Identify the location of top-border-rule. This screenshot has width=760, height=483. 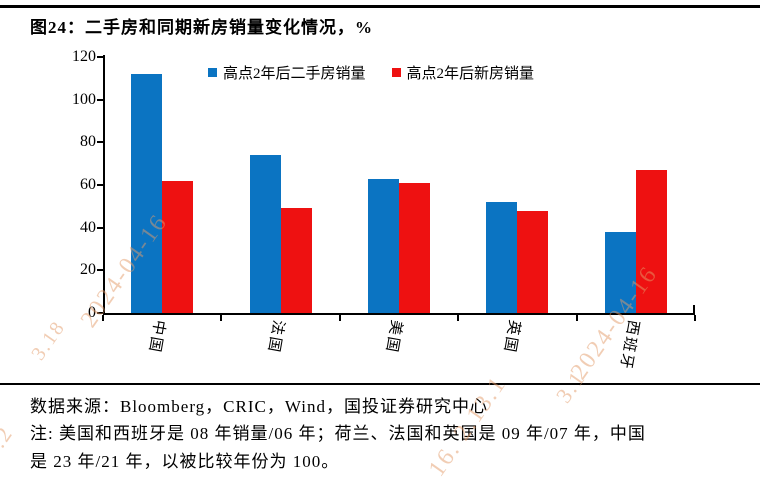
(380, 6).